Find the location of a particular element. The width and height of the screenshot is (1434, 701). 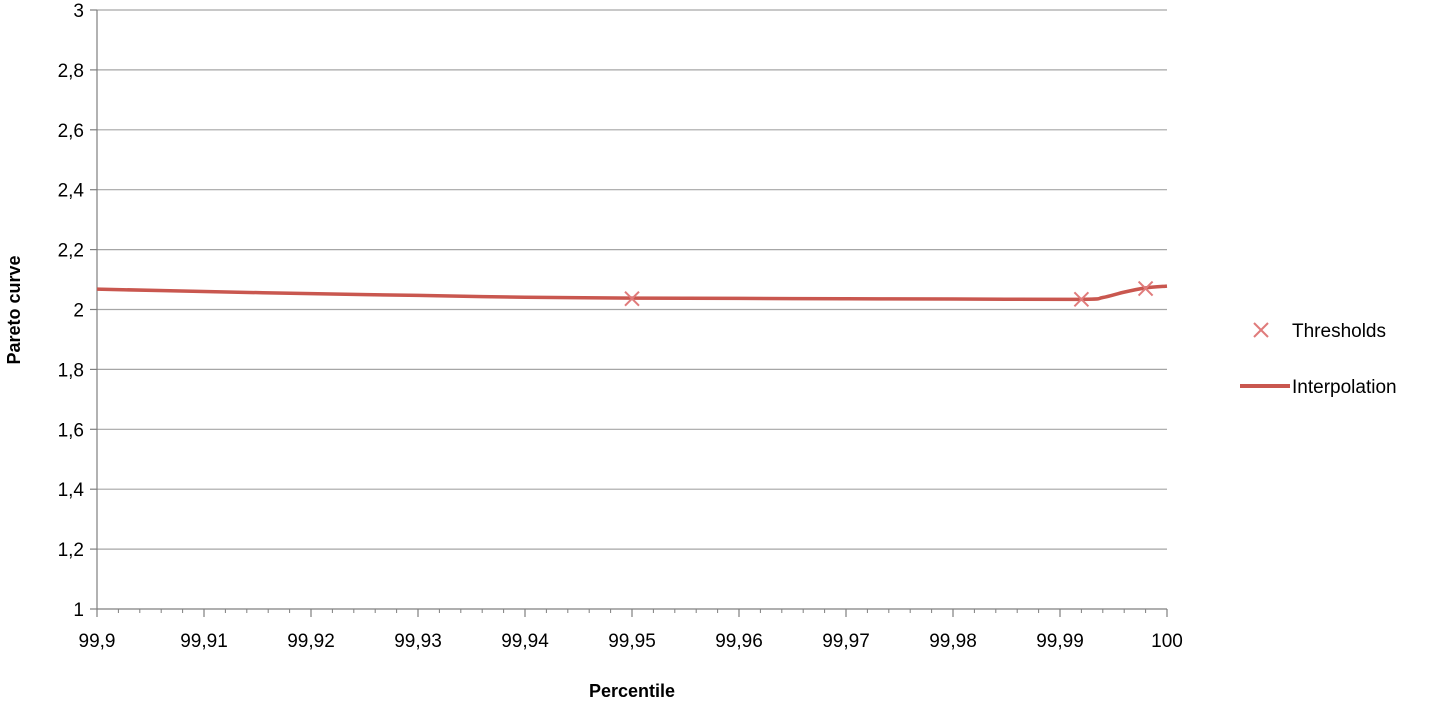

x-tick-label: 99,97 is located at coordinates (846, 641).